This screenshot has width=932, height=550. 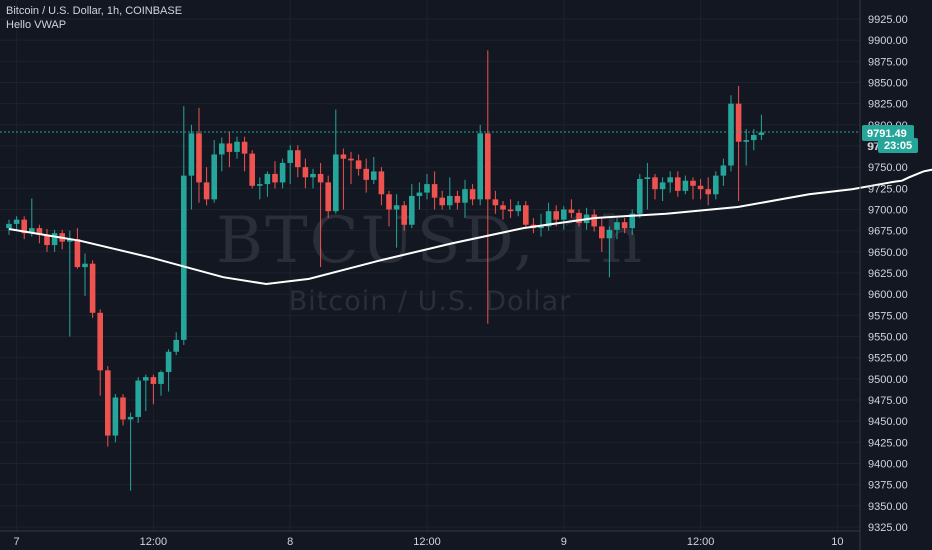 What do you see at coordinates (888, 486) in the screenshot?
I see `price-tick-label: 9375.00` at bounding box center [888, 486].